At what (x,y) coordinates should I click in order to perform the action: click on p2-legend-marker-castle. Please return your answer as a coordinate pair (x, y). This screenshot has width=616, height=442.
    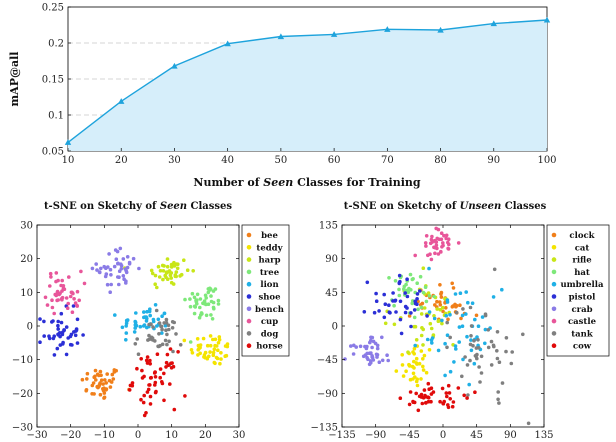
    Looking at the image, I should click on (554, 321).